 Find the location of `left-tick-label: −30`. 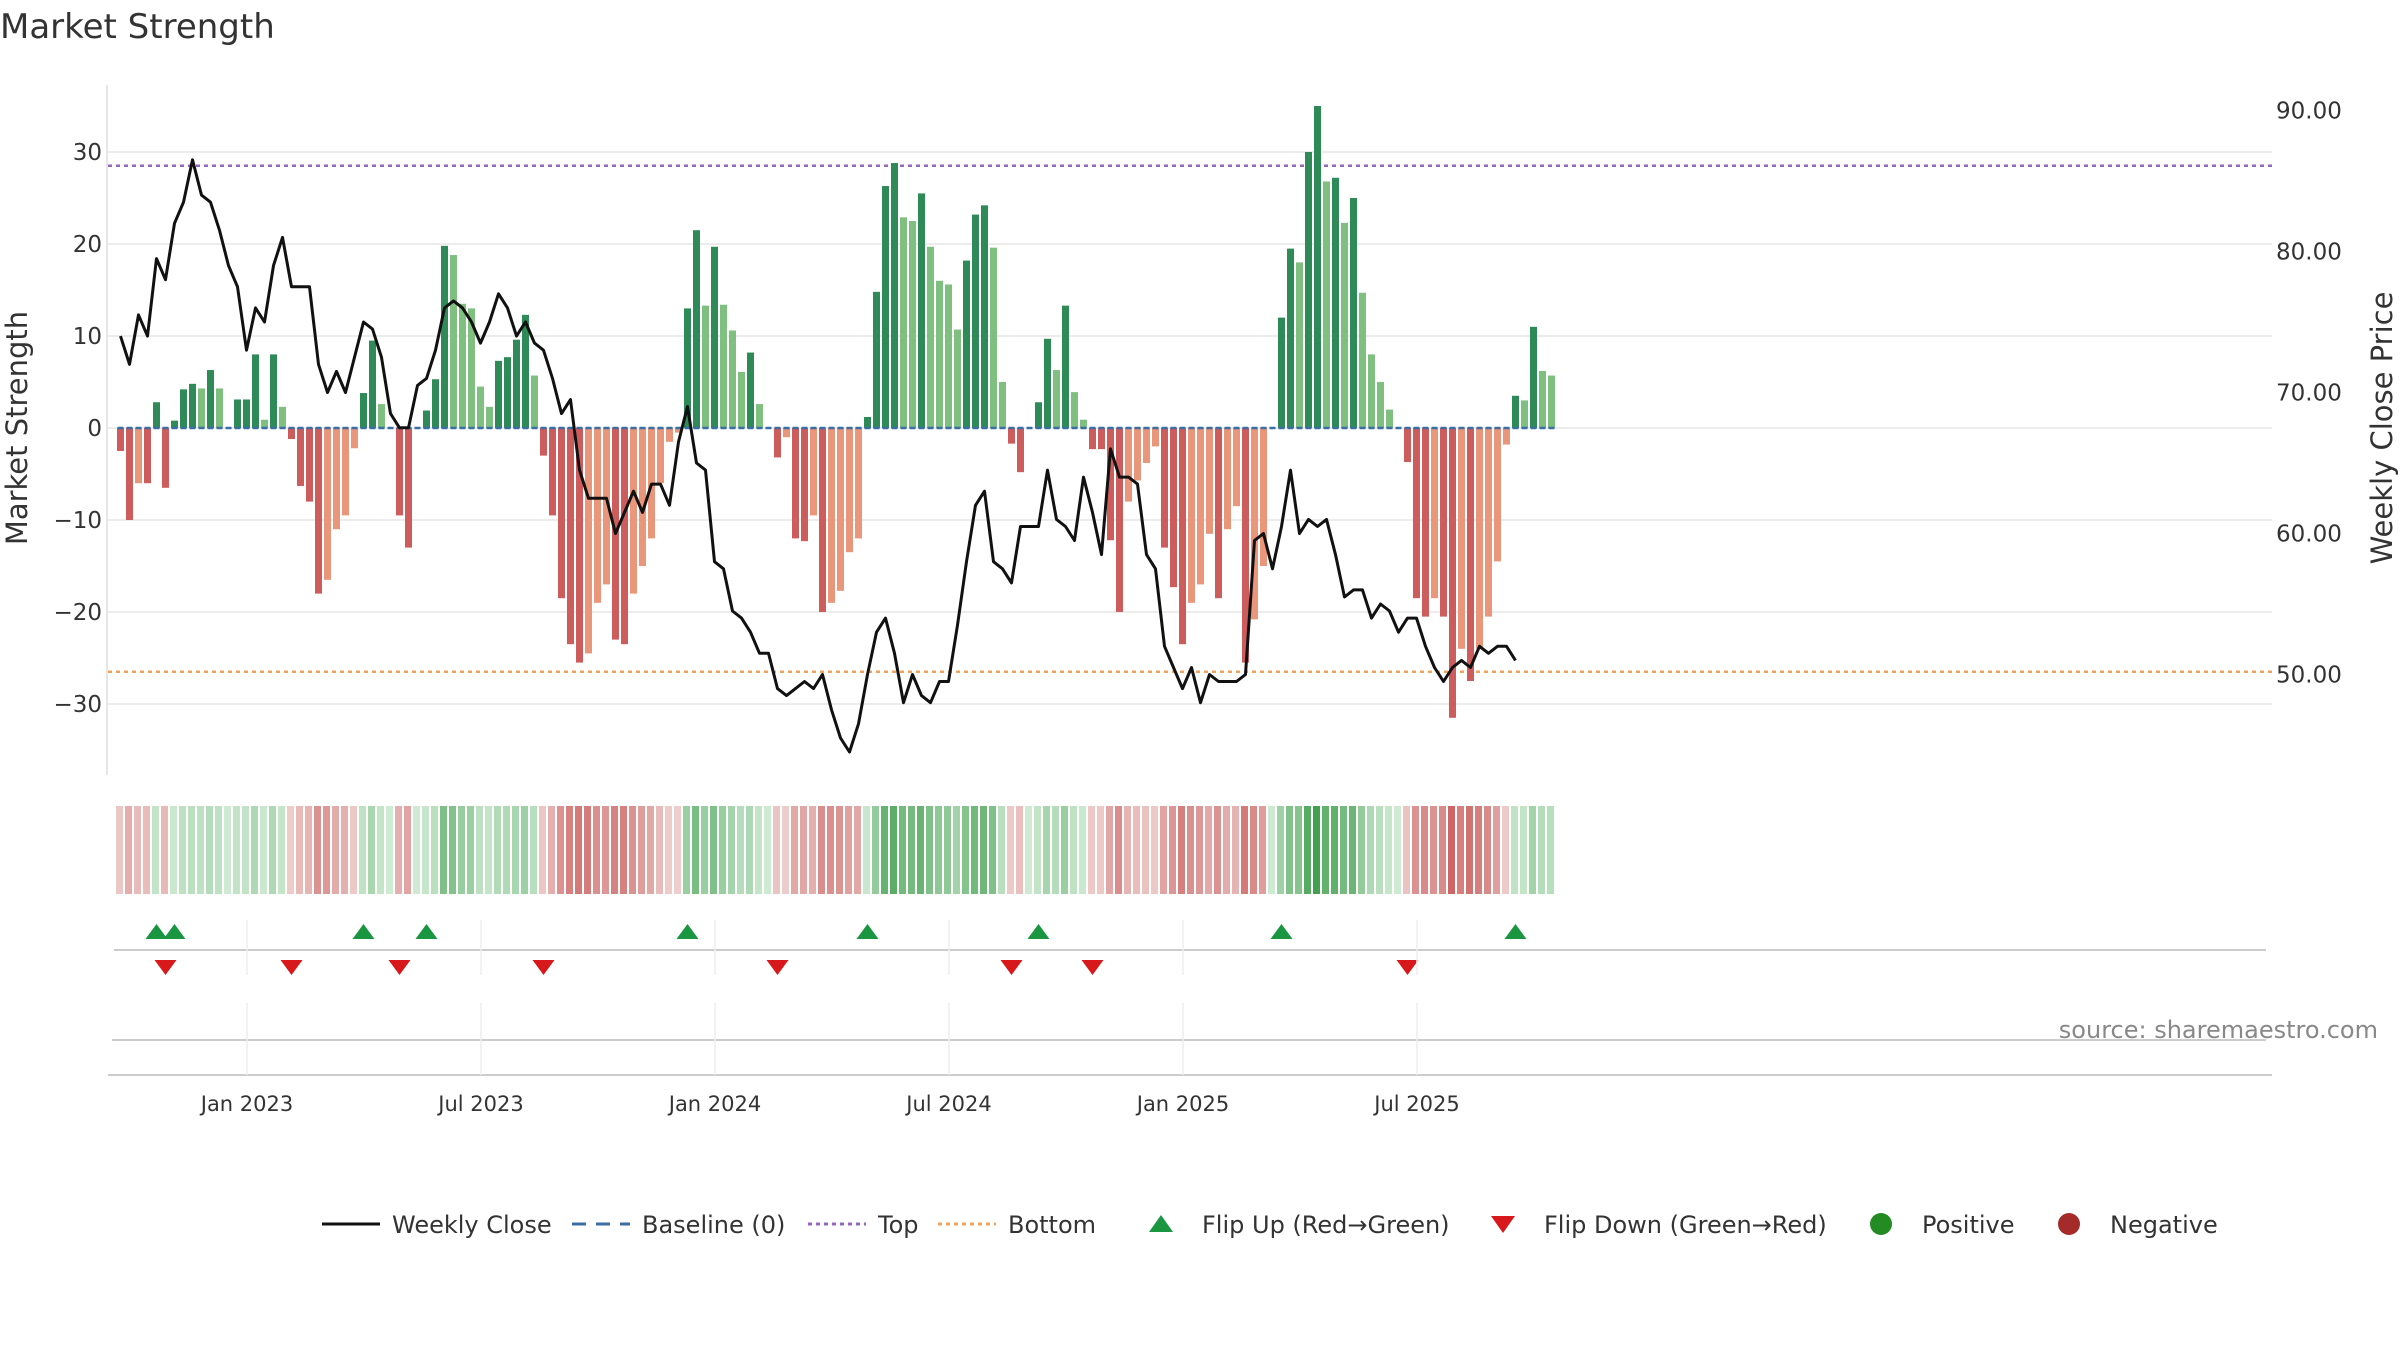

left-tick-label: −30 is located at coordinates (77, 705).